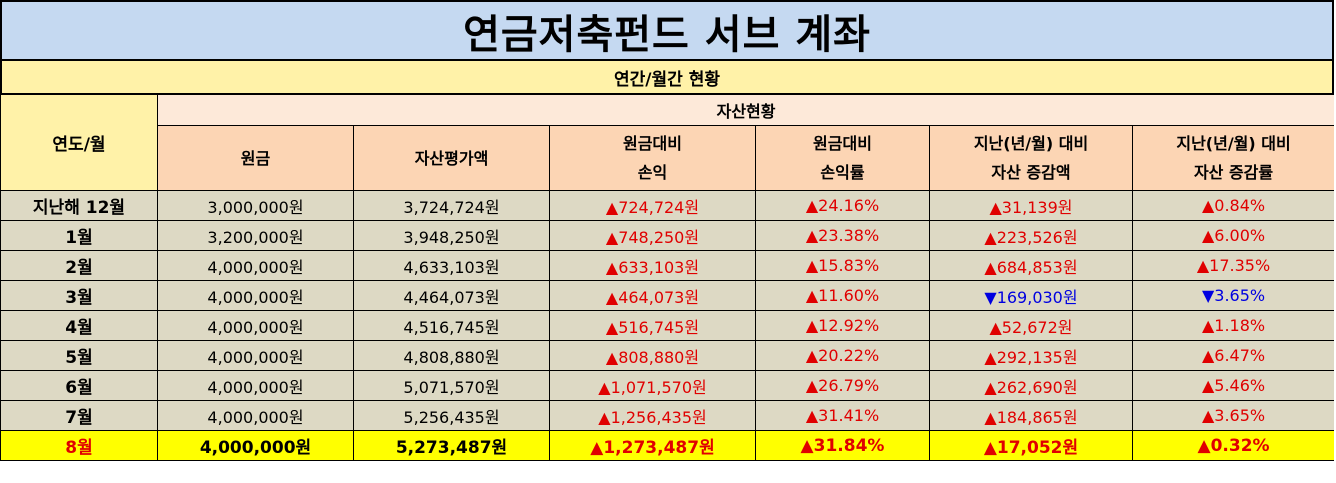 The height and width of the screenshot is (483, 1336). What do you see at coordinates (842, 295) in the screenshot?
I see `cell-pl-rate: ▲11.60%` at bounding box center [842, 295].